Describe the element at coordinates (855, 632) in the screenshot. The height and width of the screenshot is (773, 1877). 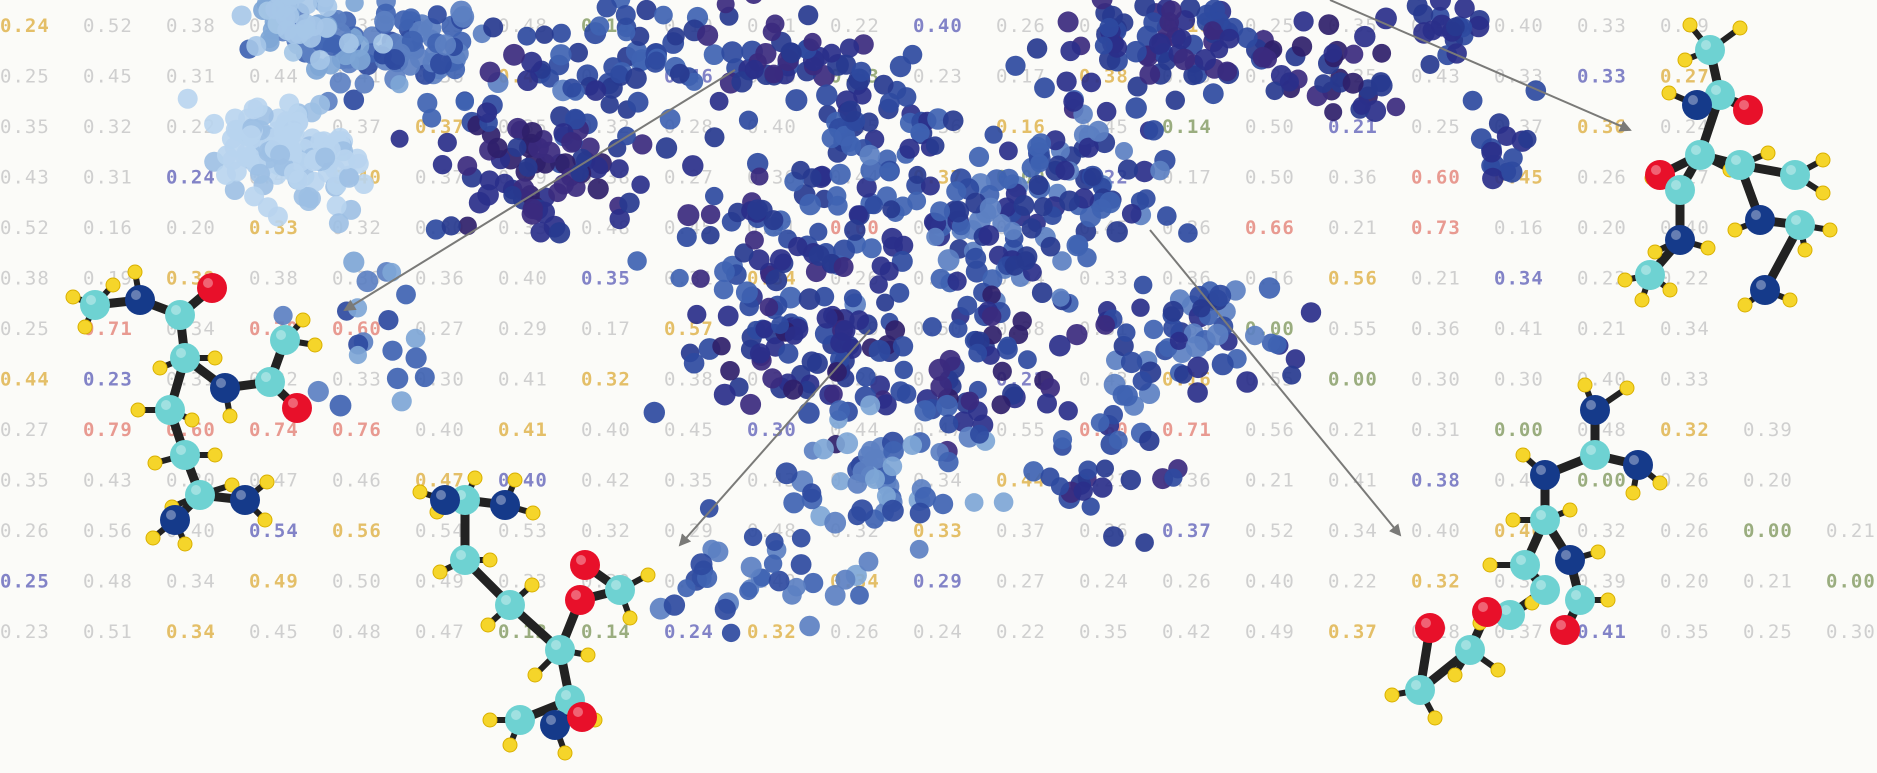
I see `grid-value: 0.26` at that location.